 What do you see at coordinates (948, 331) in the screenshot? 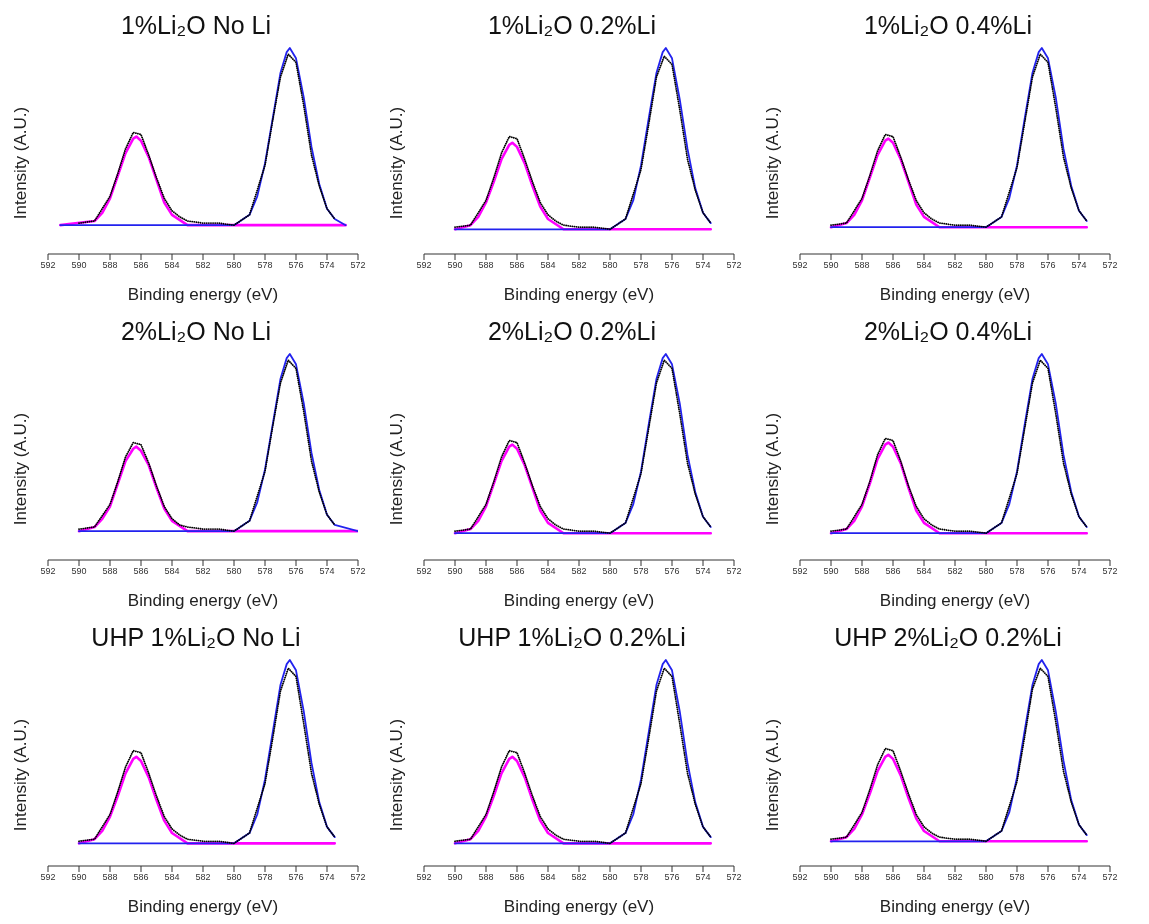
I see `chart-title: 2%Li₂O 0.4%Li` at bounding box center [948, 331].